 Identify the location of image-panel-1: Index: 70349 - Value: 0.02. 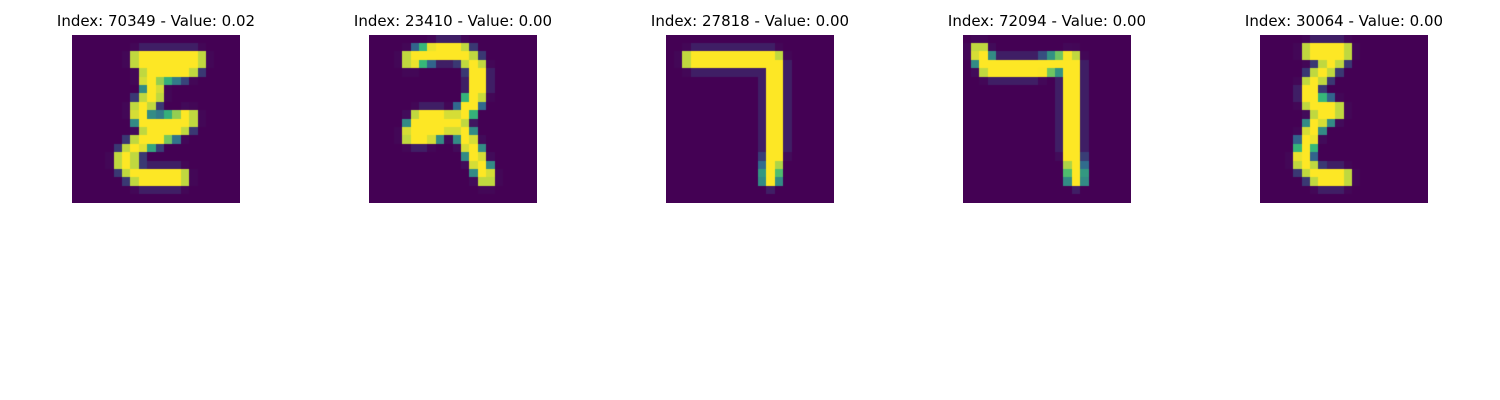
(156, 105).